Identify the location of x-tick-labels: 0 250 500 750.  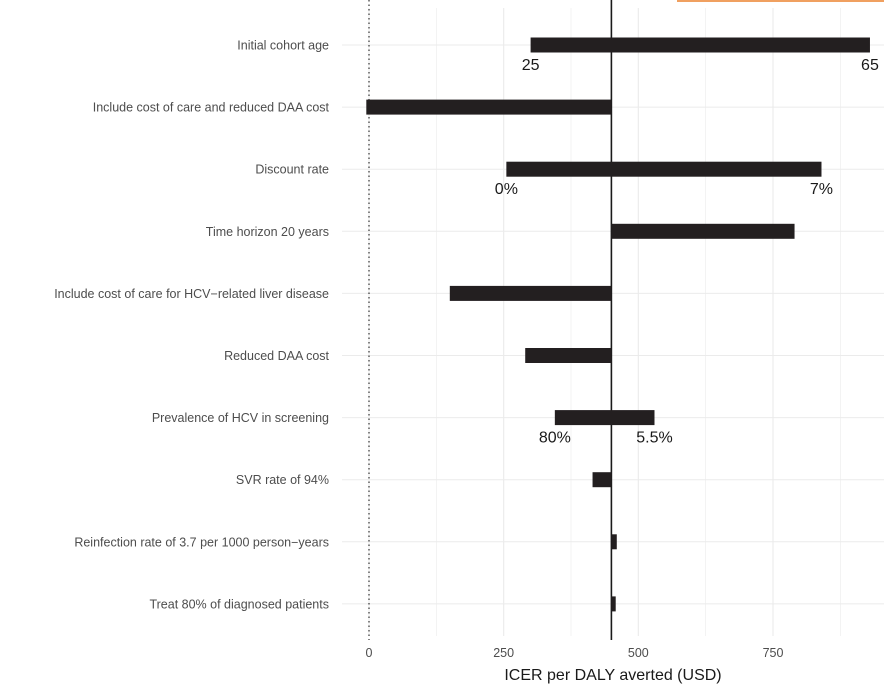
(575, 653).